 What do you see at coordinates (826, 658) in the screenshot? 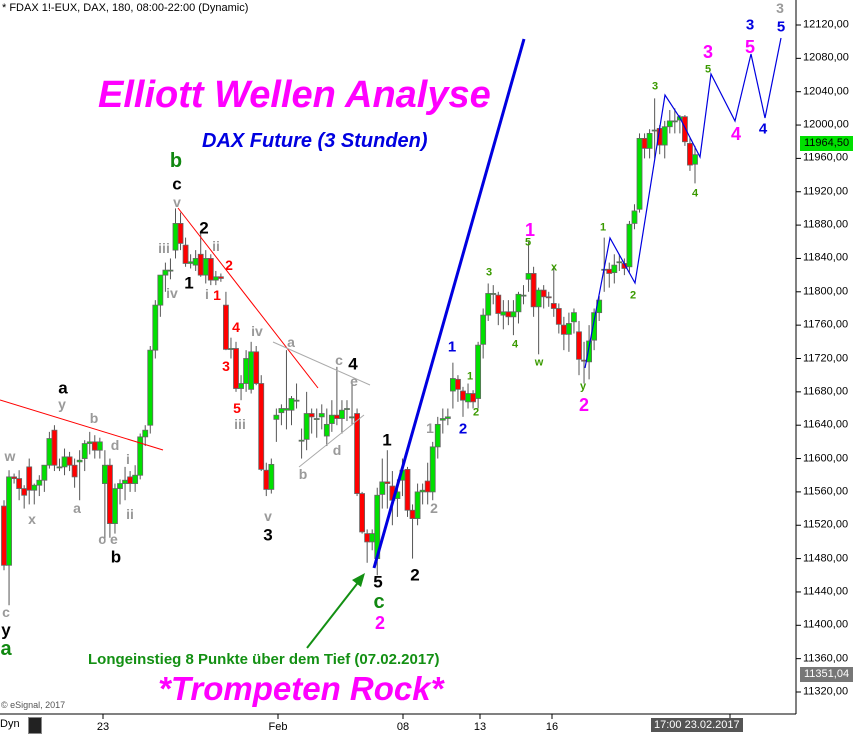
I see `y-tick-label: 11360,00` at bounding box center [826, 658].